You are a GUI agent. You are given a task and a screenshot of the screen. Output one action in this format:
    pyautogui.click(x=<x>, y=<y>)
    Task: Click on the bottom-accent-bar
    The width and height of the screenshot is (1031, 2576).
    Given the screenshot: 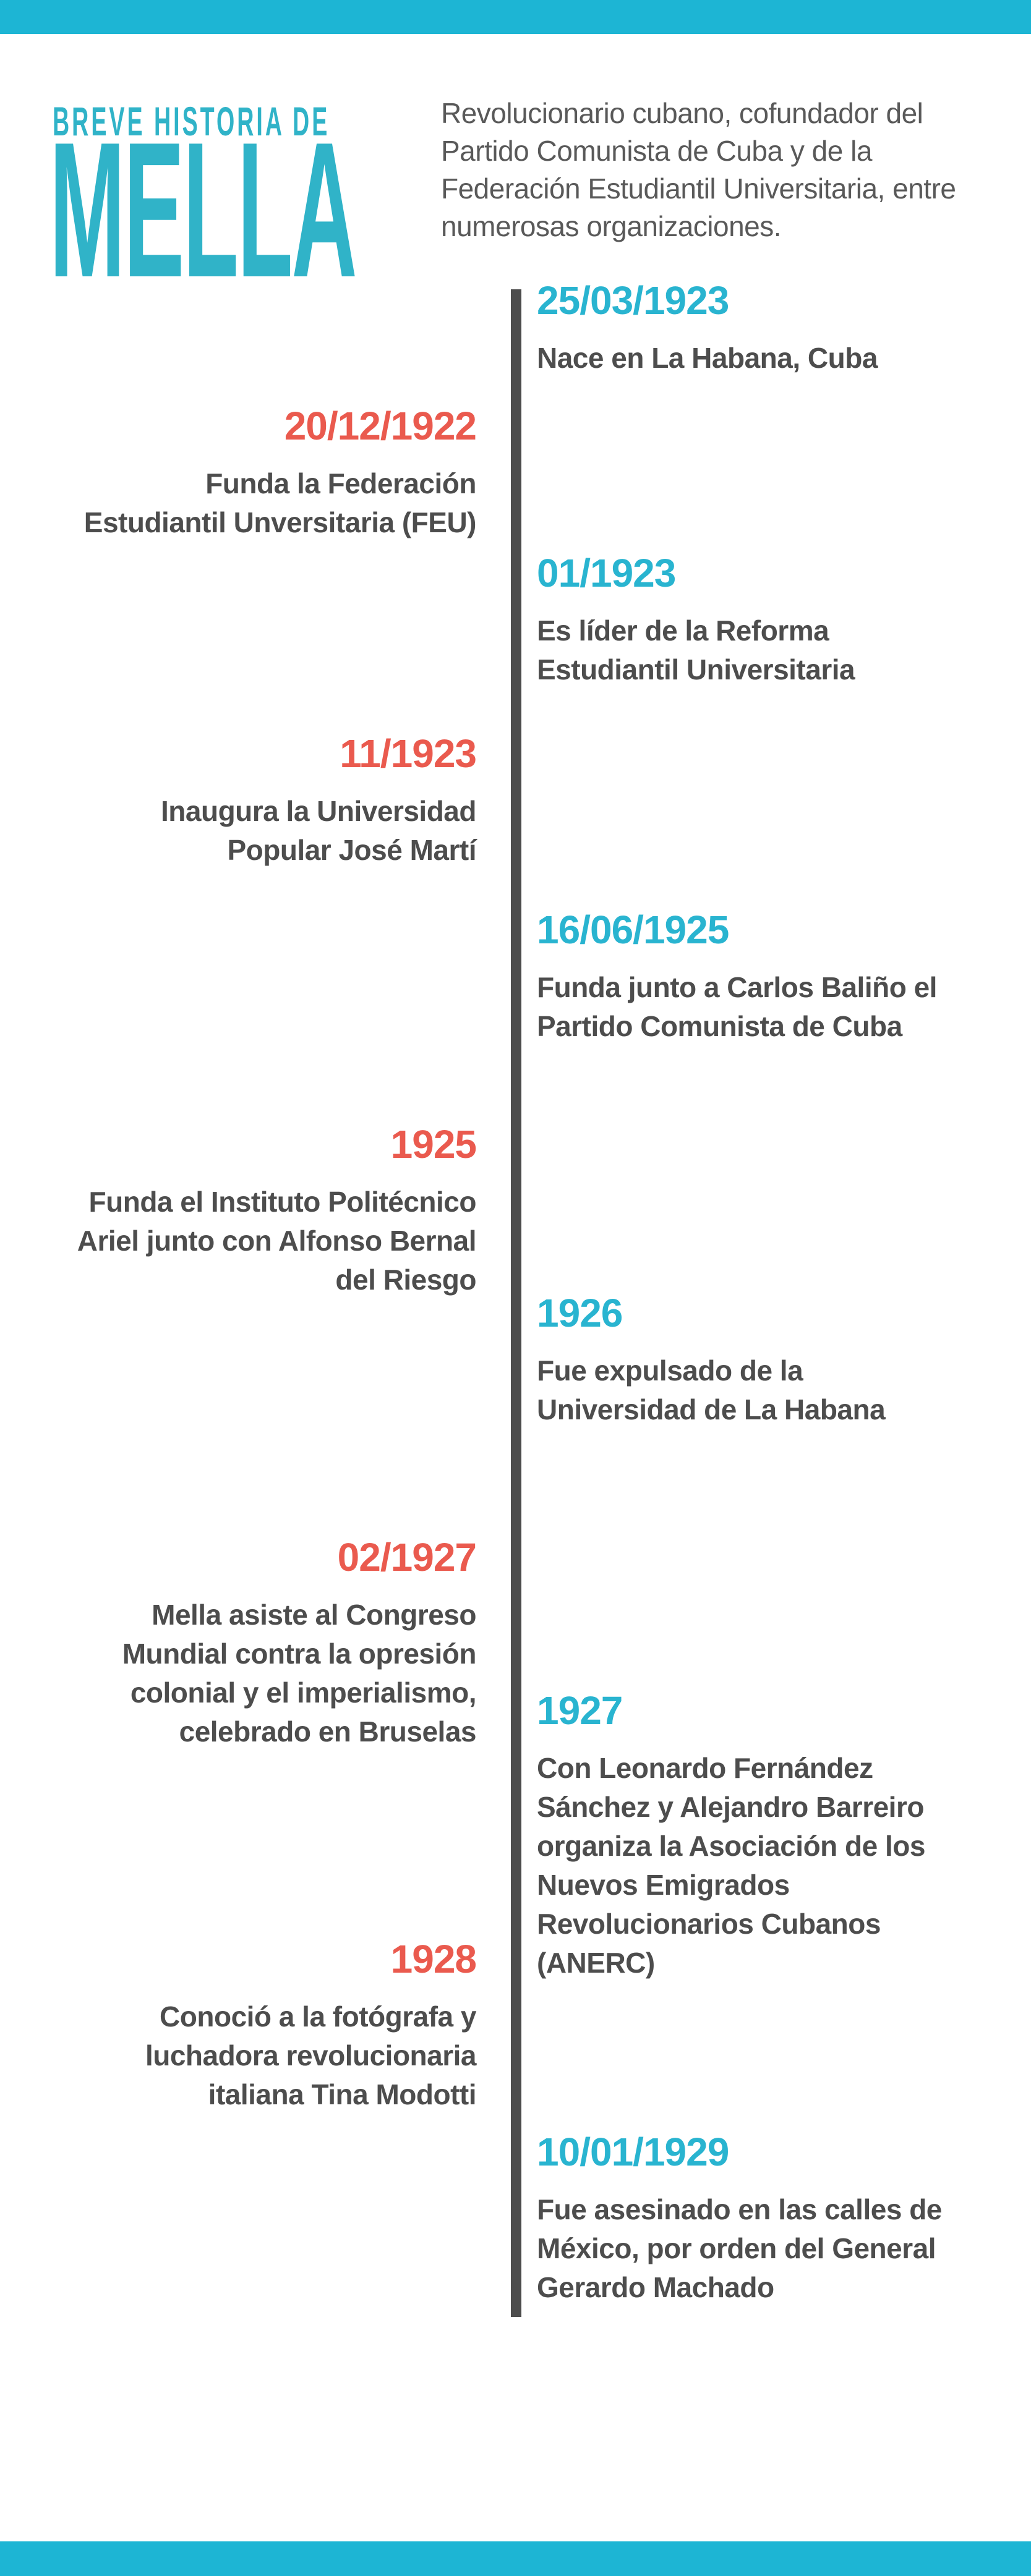 What is the action you would take?
    pyautogui.click(x=515, y=2558)
    